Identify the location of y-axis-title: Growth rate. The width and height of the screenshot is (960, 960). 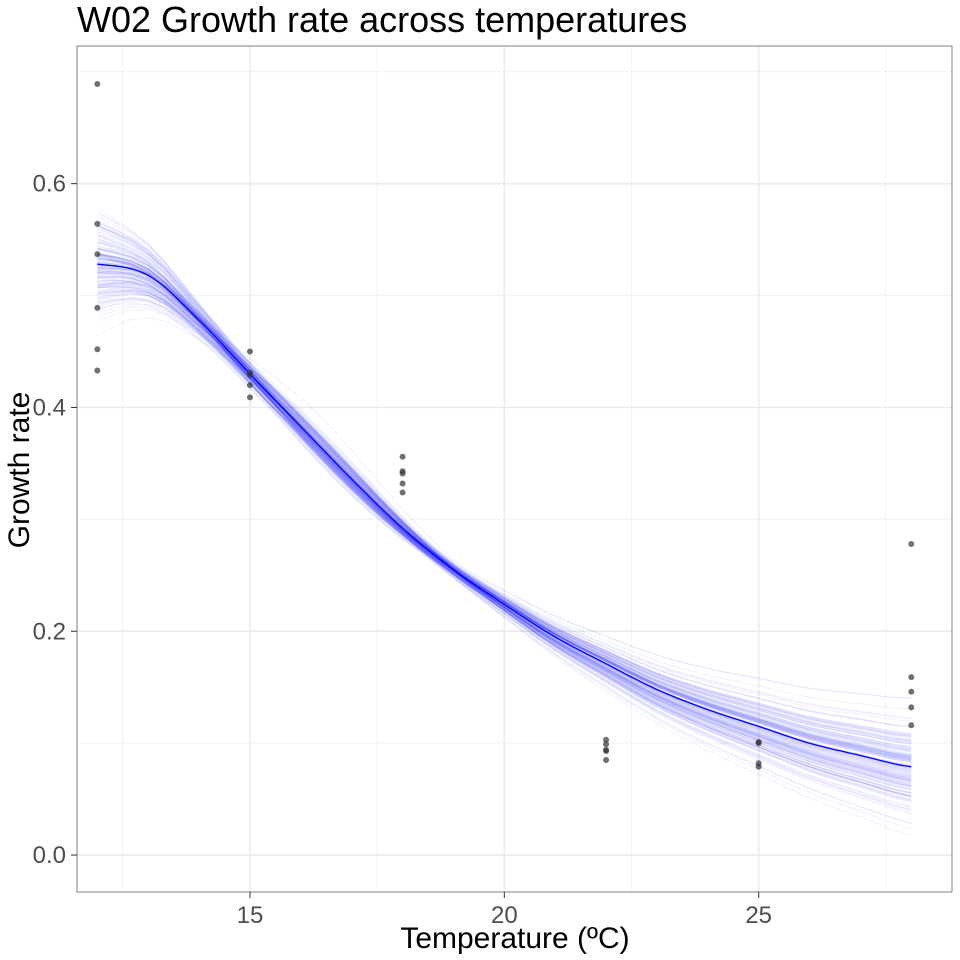
(19, 470).